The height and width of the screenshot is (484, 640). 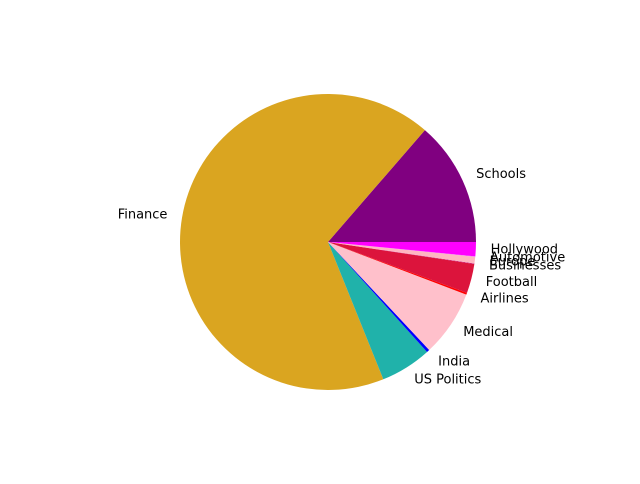 I want to click on slice-label-schools: Schools, so click(x=501, y=174).